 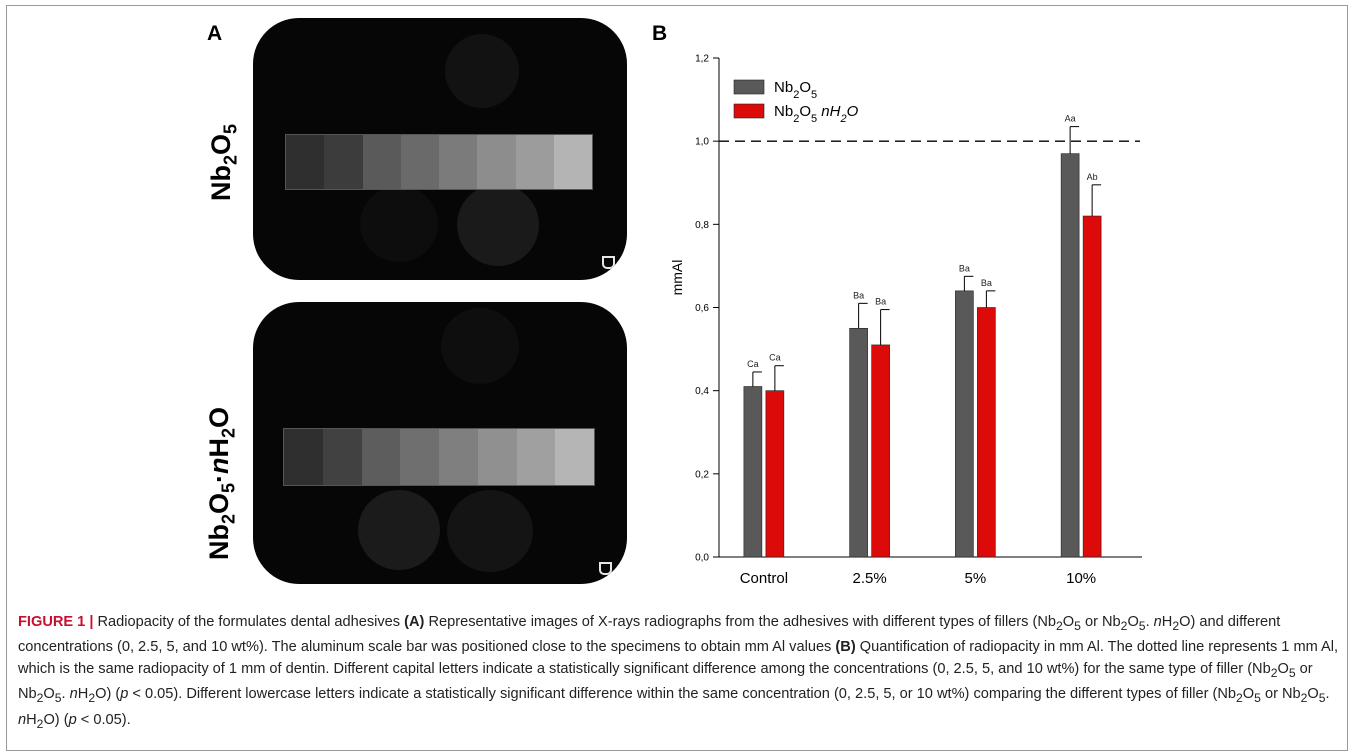 What do you see at coordinates (677, 278) in the screenshot?
I see `y-axis-label: mmAl` at bounding box center [677, 278].